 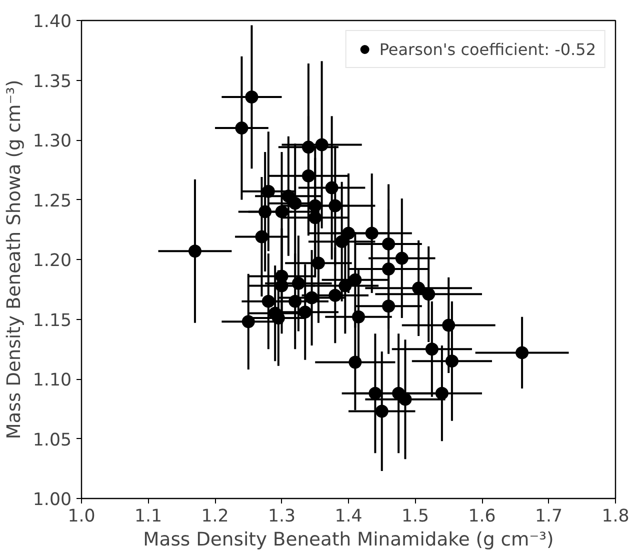 I want to click on x-tick-label: 1.4, so click(x=348, y=516).